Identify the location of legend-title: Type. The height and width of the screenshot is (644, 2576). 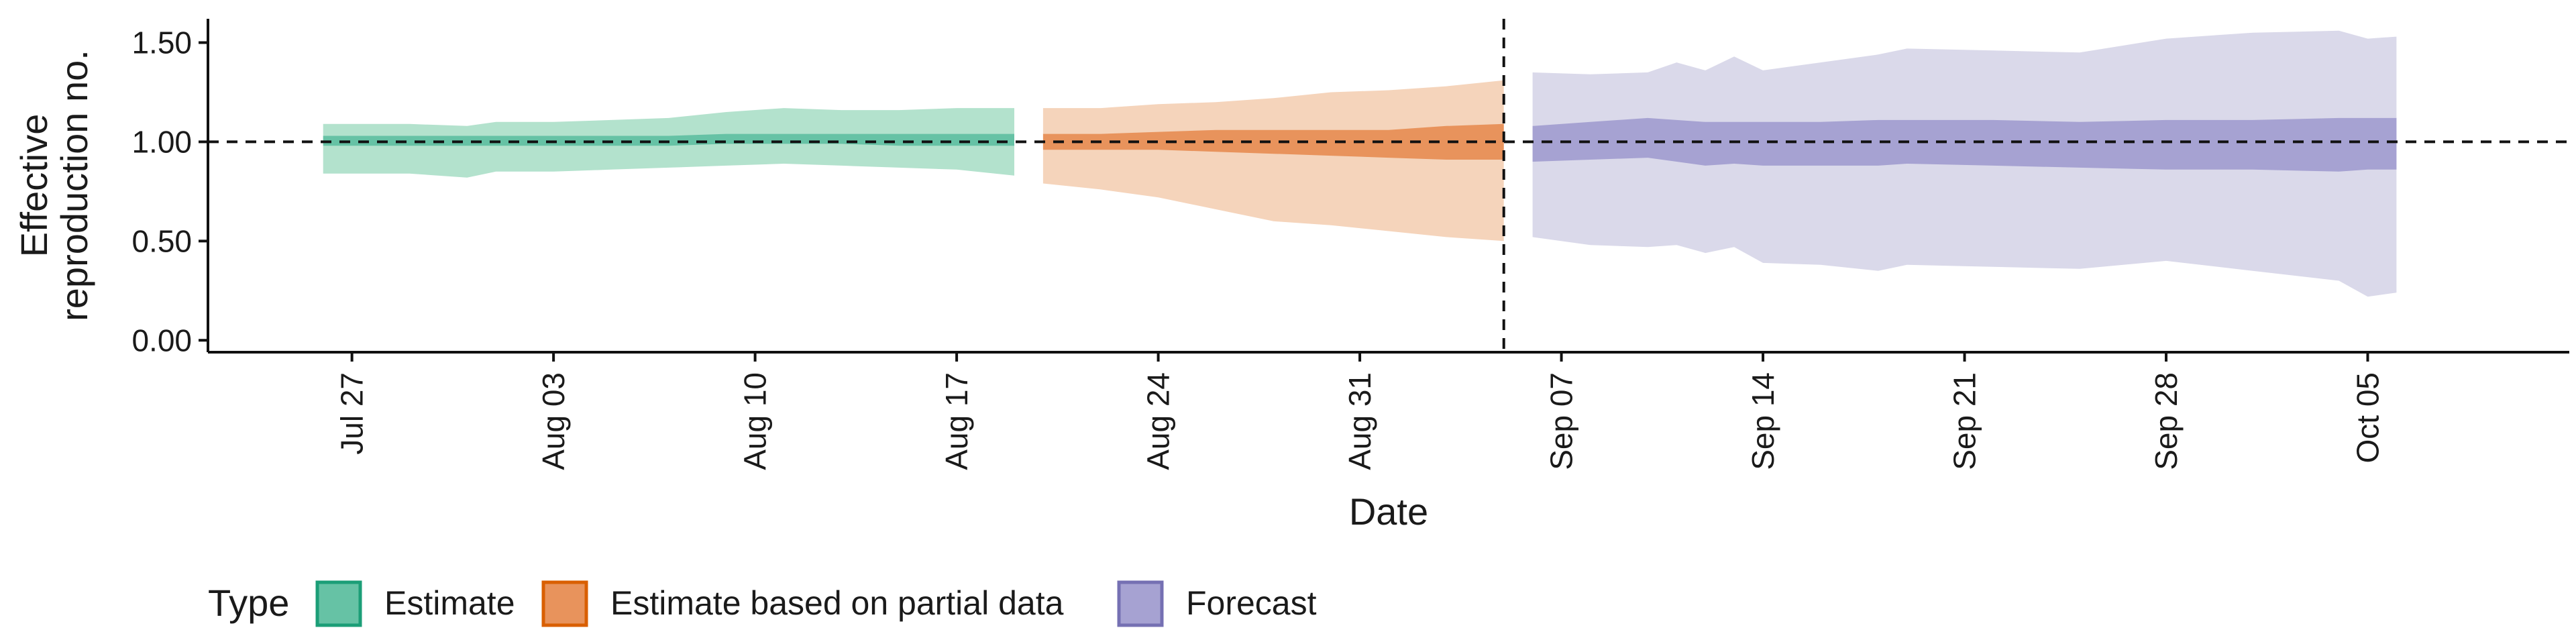
(248, 603).